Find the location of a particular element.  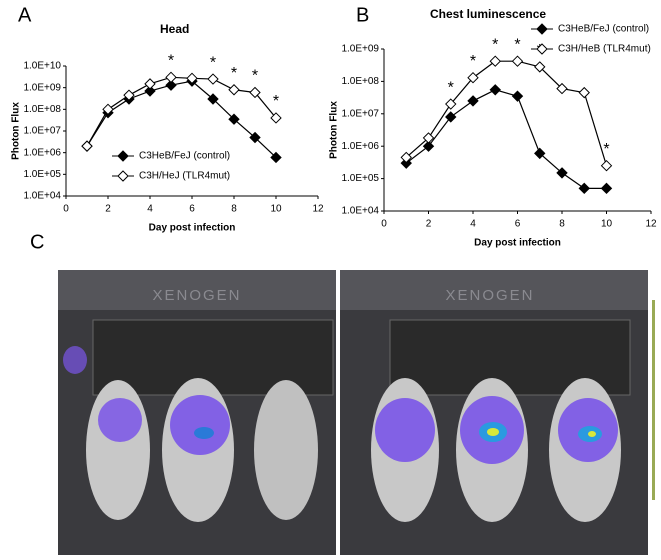

board is located at coordinates (213, 357).